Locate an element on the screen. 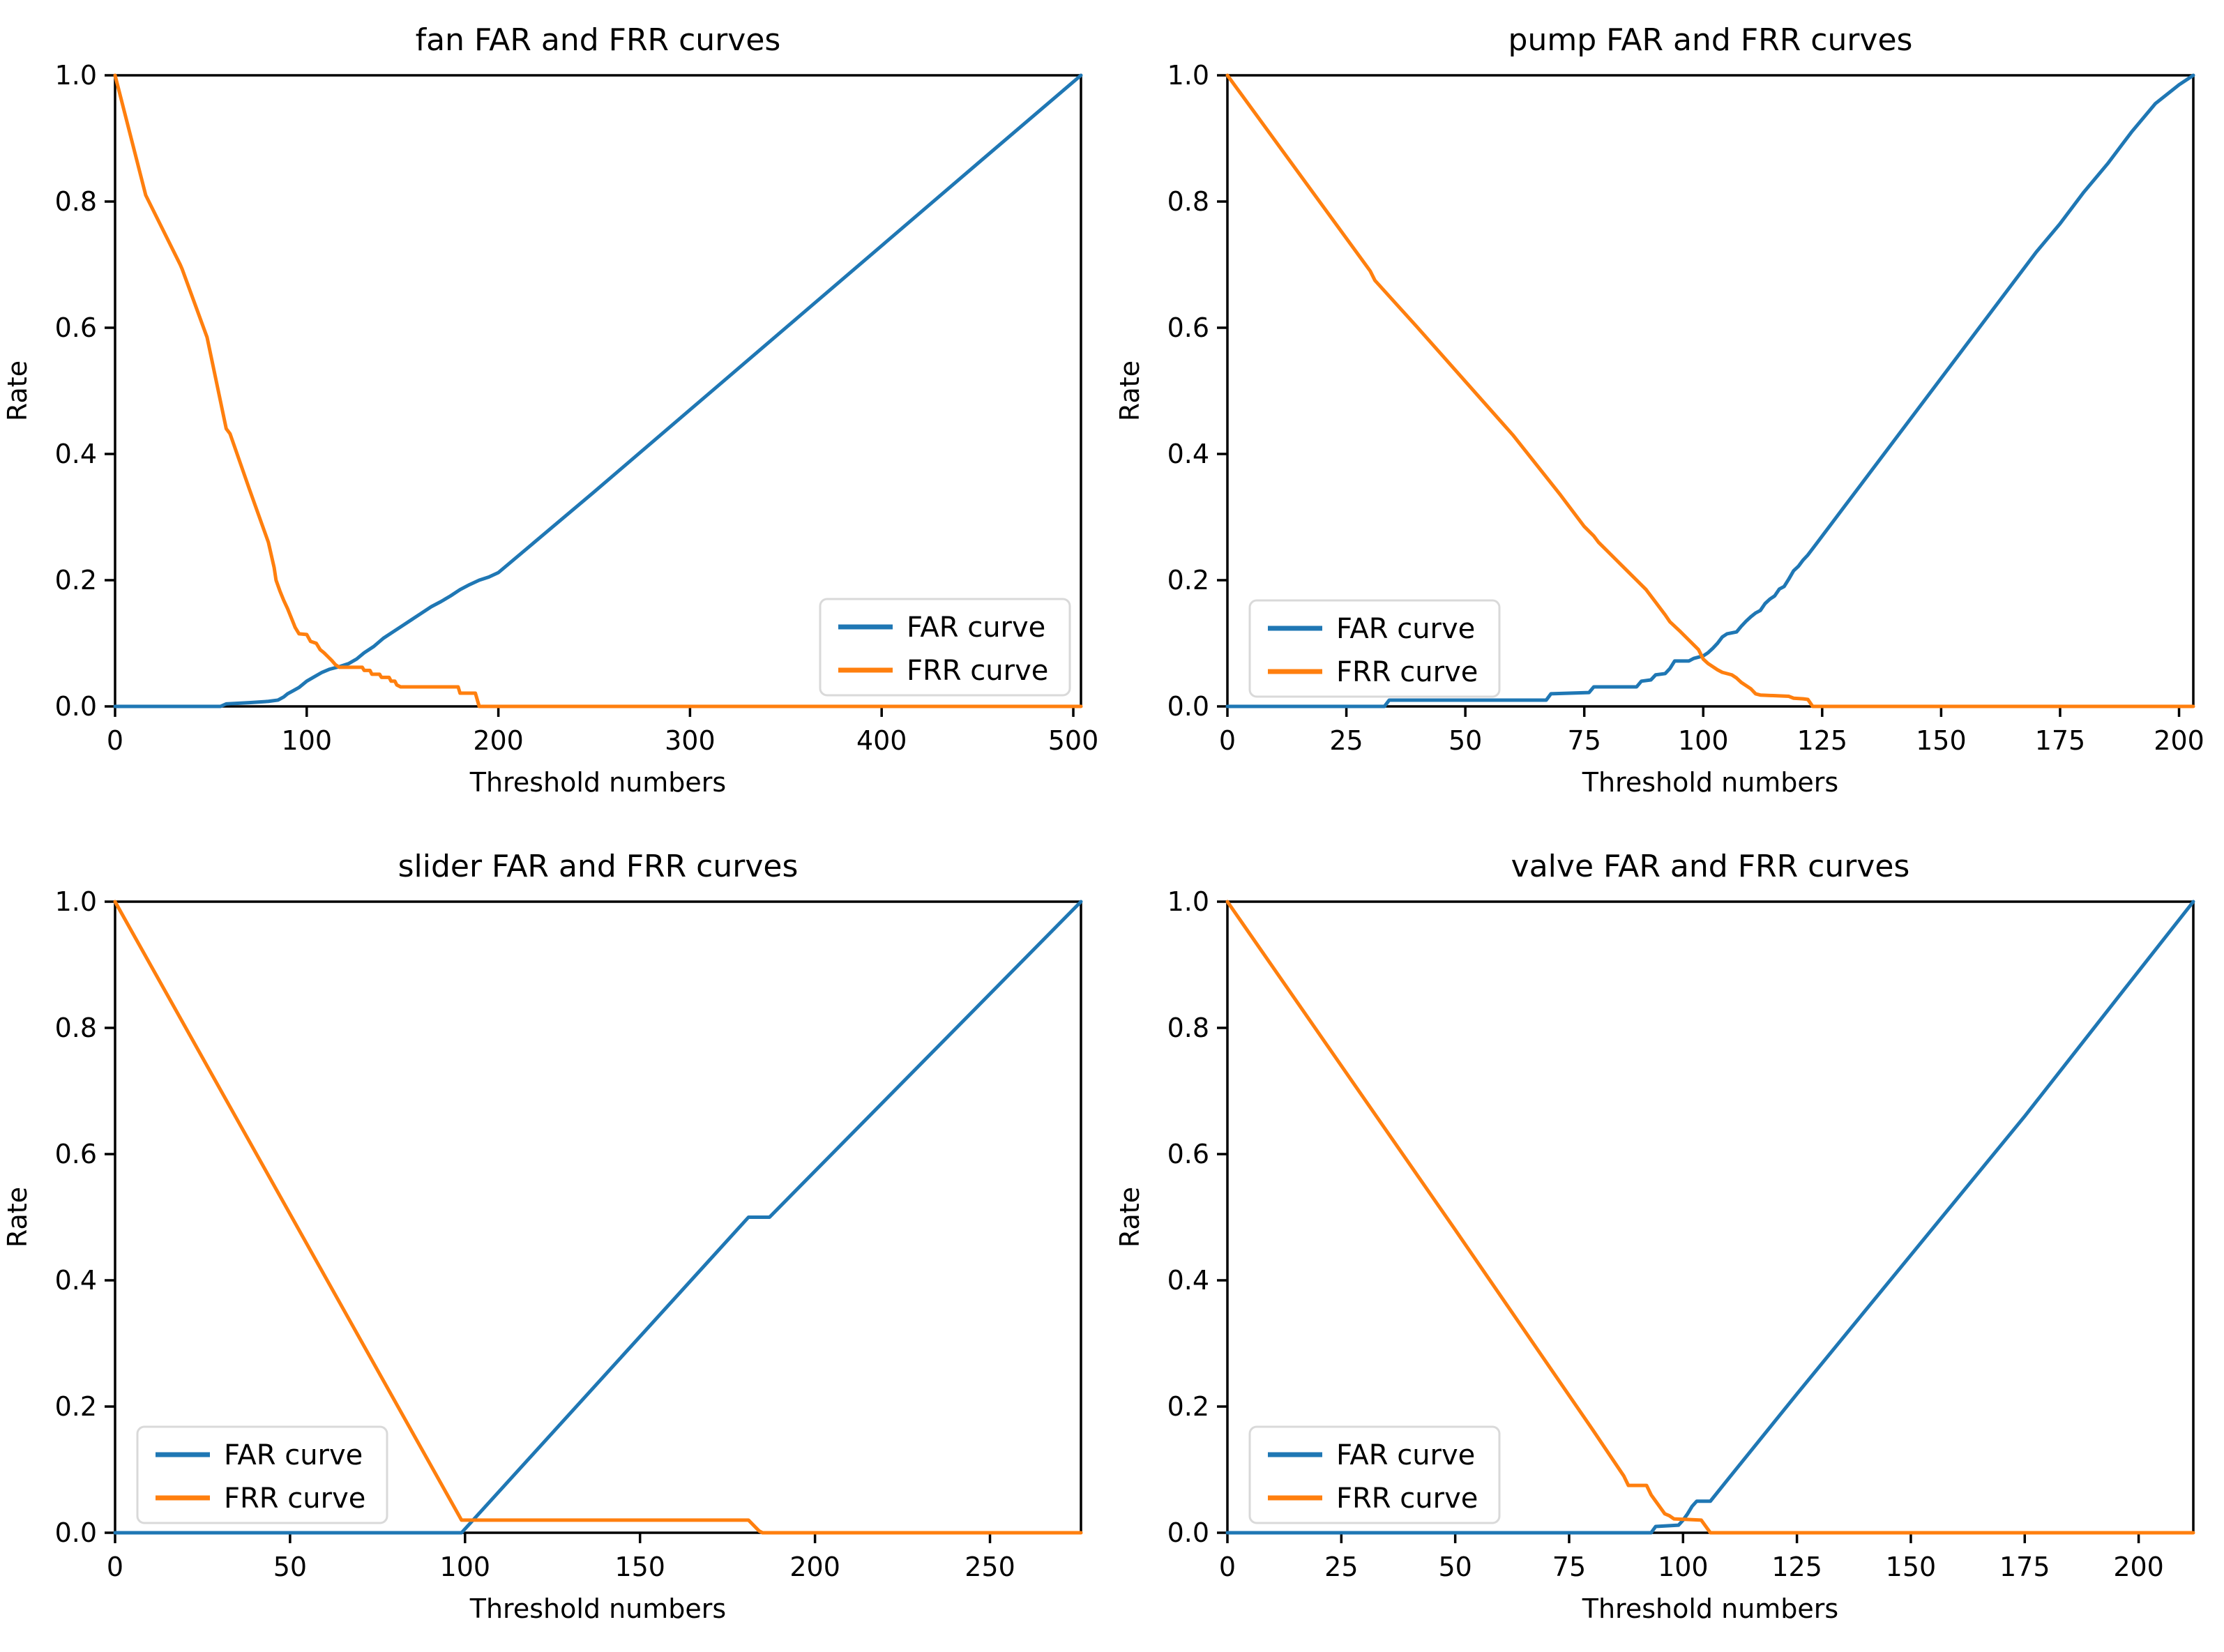  chart-title: fan FAR and FRR curves is located at coordinates (598, 40).